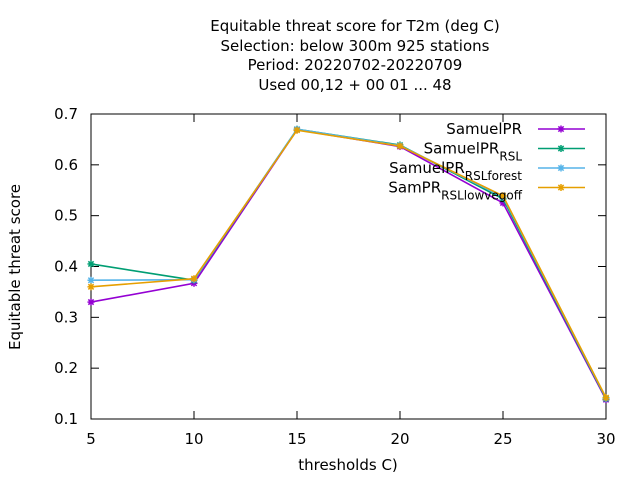 The height and width of the screenshot is (480, 640). Describe the element at coordinates (354, 85) in the screenshot. I see `title-line-4: Used 00,12 + 00 01 ... 48` at that location.